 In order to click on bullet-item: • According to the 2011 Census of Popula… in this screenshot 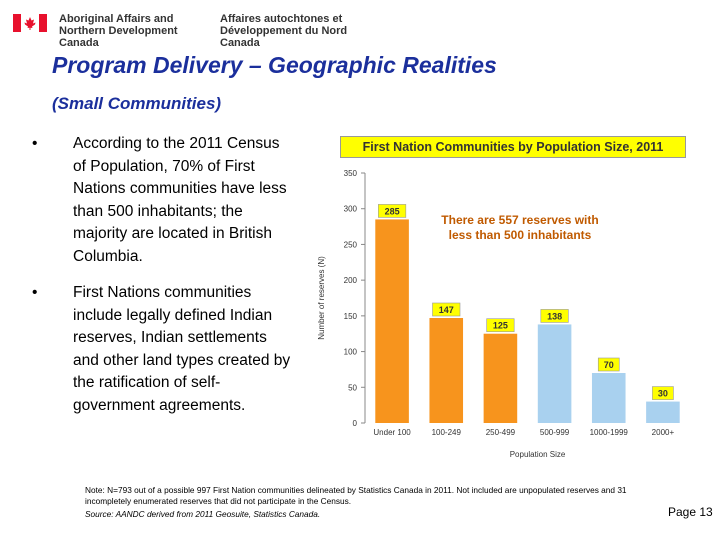, I will do `click(162, 200)`.